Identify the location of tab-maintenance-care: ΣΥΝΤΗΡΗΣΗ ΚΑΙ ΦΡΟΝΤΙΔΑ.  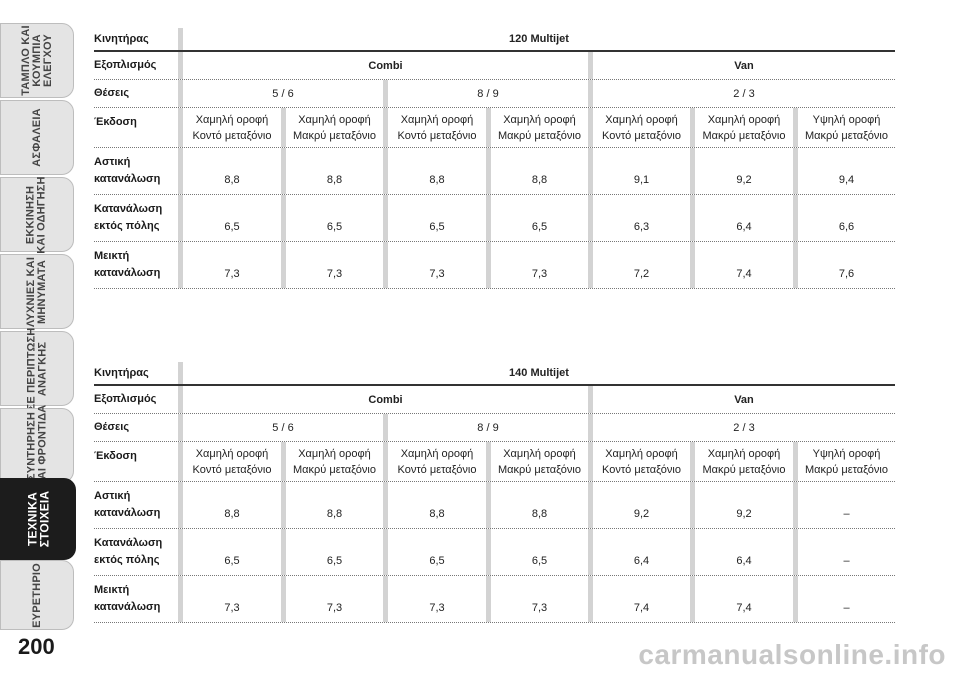
(37, 445).